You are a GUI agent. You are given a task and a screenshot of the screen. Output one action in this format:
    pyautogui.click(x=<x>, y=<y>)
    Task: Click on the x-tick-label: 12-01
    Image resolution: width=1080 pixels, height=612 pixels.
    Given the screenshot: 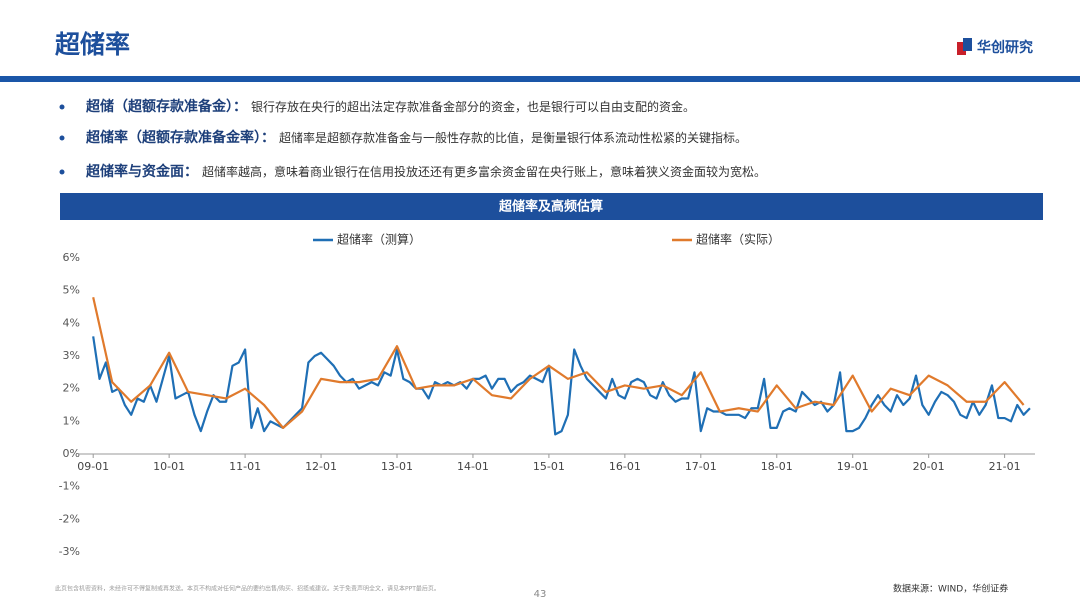 What is the action you would take?
    pyautogui.click(x=321, y=466)
    